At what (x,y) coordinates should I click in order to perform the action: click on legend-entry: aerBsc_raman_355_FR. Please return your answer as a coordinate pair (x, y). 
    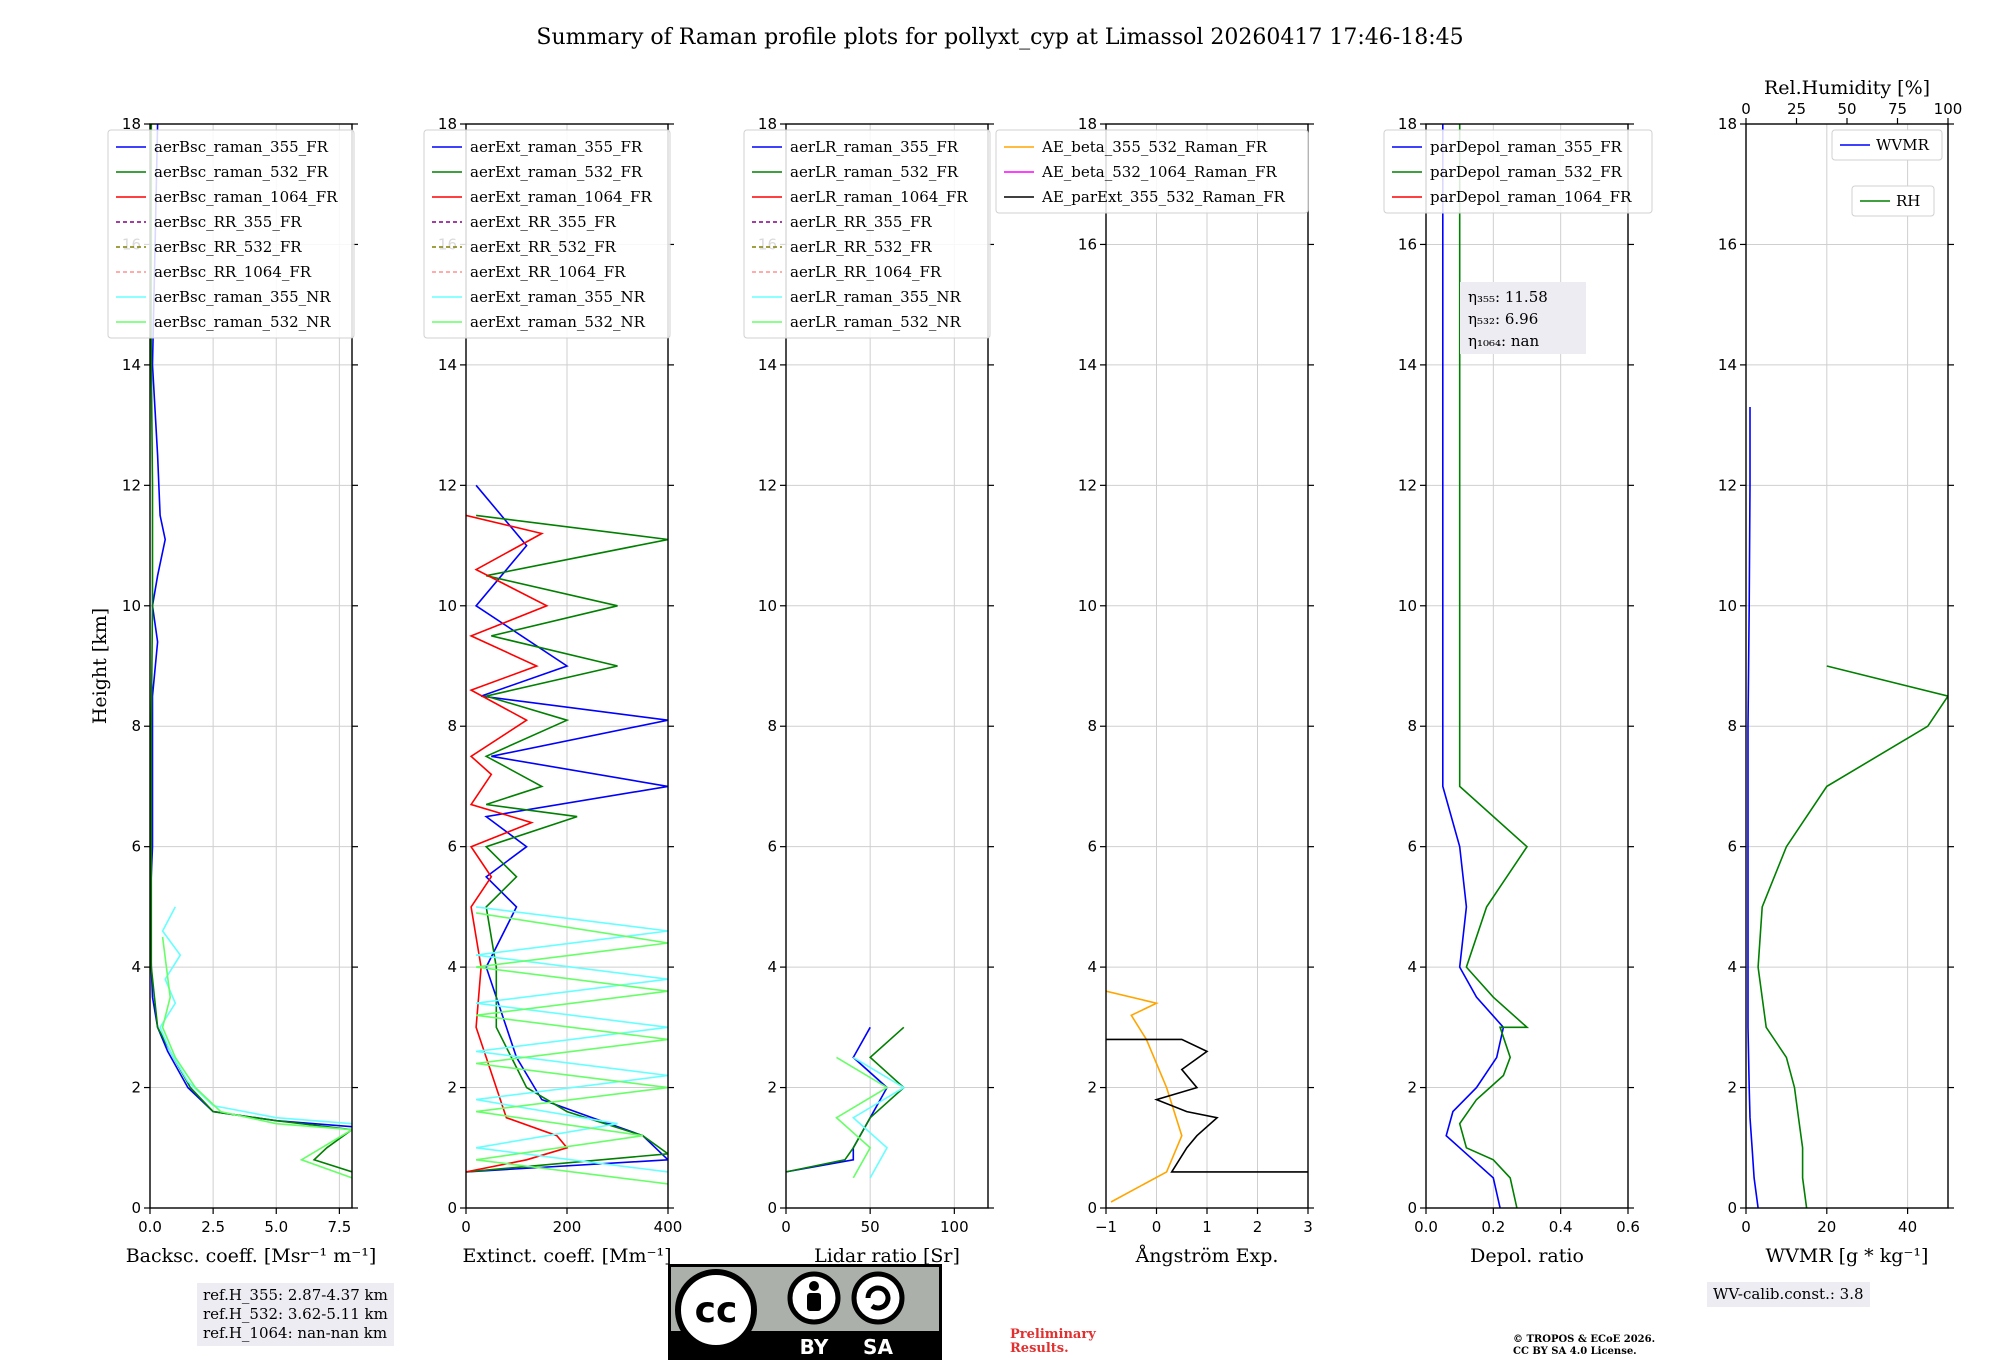
    Looking at the image, I should click on (241, 147).